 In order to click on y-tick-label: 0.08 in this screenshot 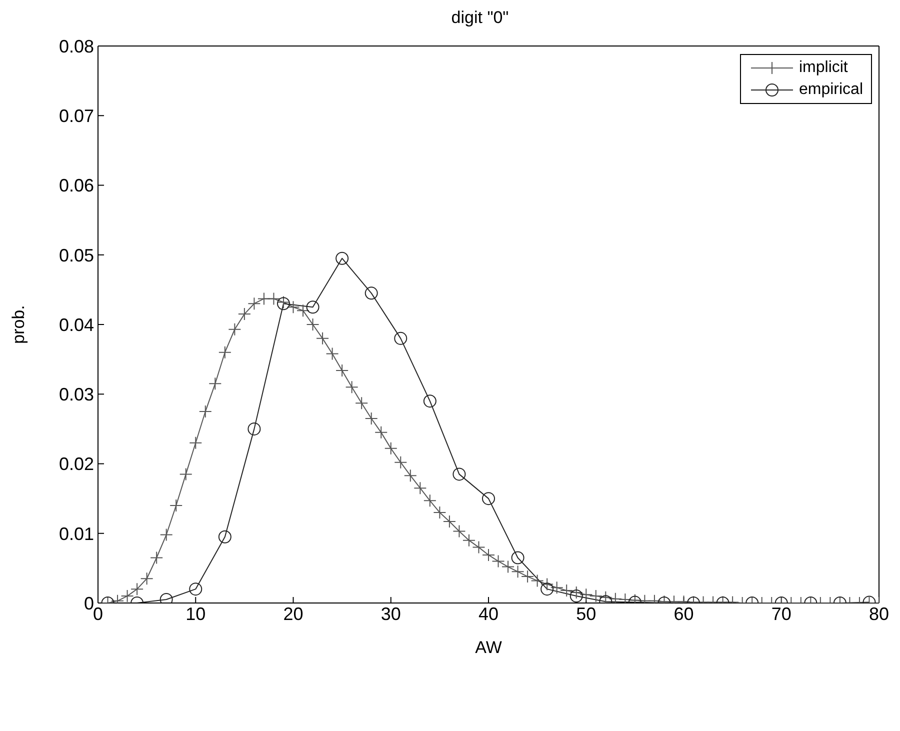, I will do `click(76, 46)`.